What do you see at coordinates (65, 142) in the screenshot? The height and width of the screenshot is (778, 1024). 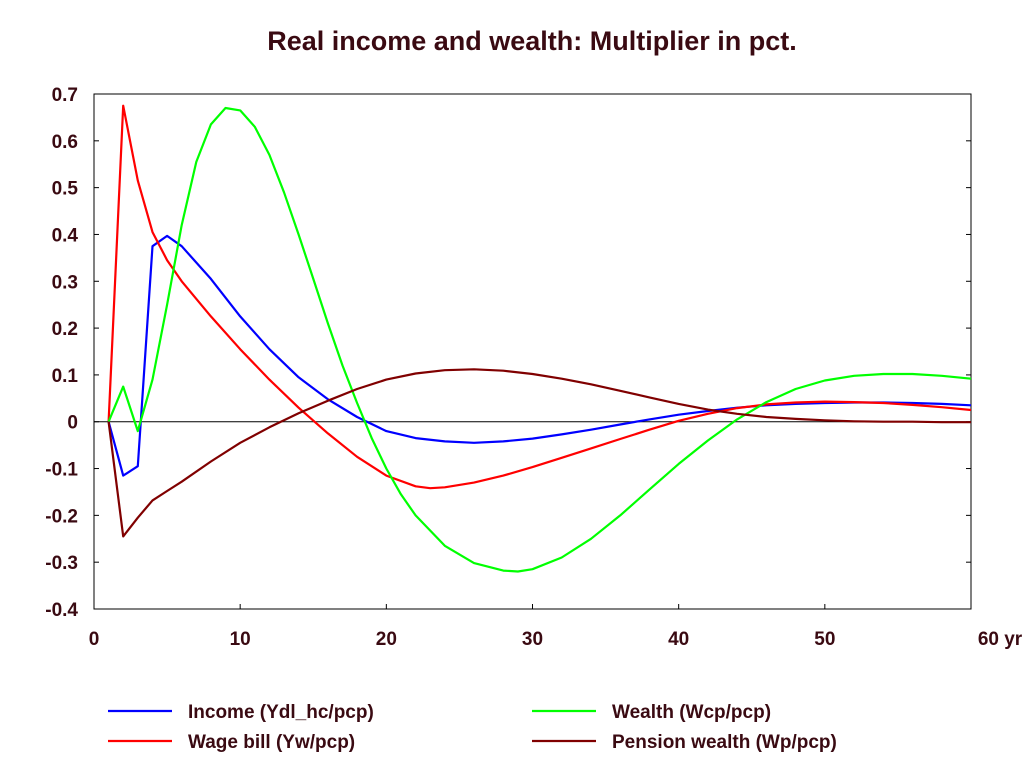 I see `y-tick-label: 0.6` at bounding box center [65, 142].